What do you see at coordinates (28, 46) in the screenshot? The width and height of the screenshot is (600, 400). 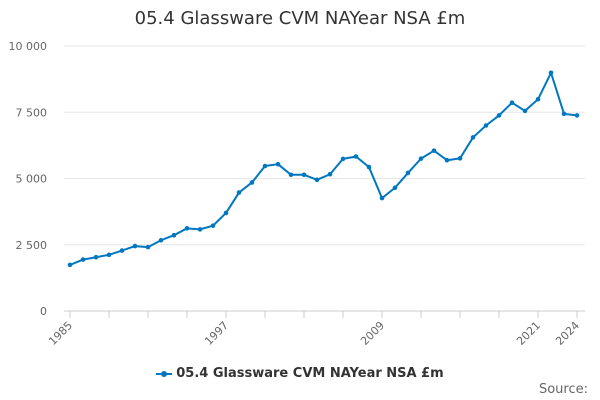 I see `y-tick-label: 10 000` at bounding box center [28, 46].